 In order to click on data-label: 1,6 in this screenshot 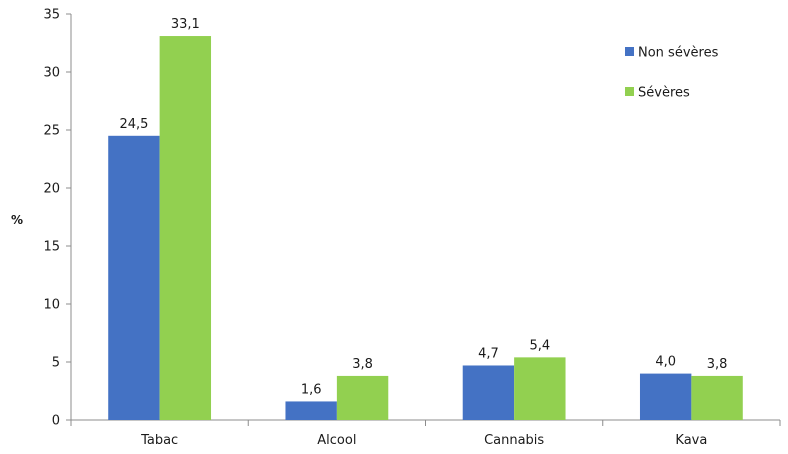, I will do `click(311, 389)`.